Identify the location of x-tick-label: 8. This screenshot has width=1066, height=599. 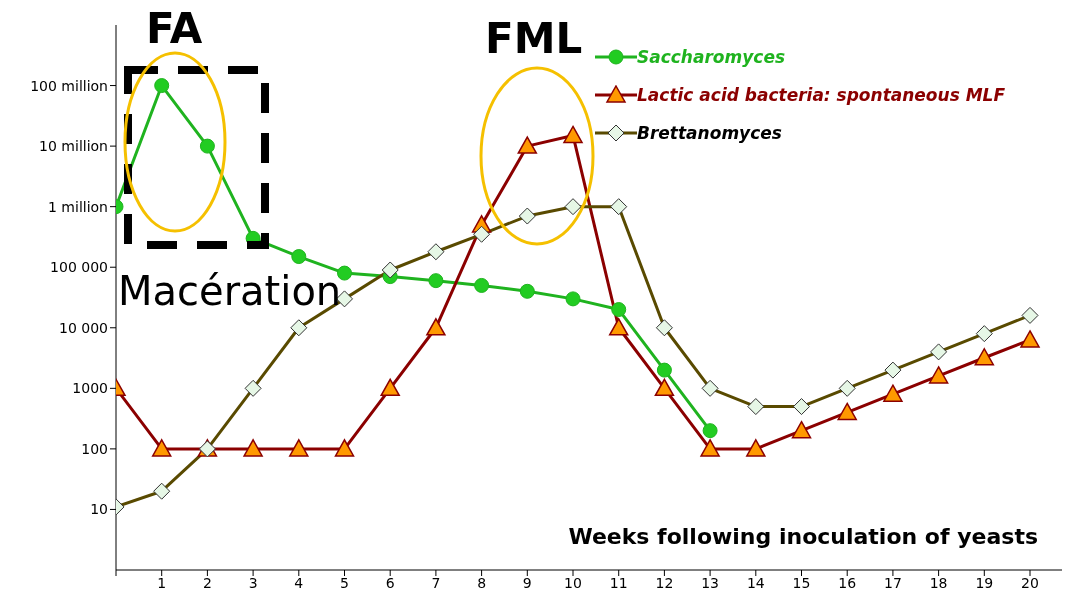
(482, 582).